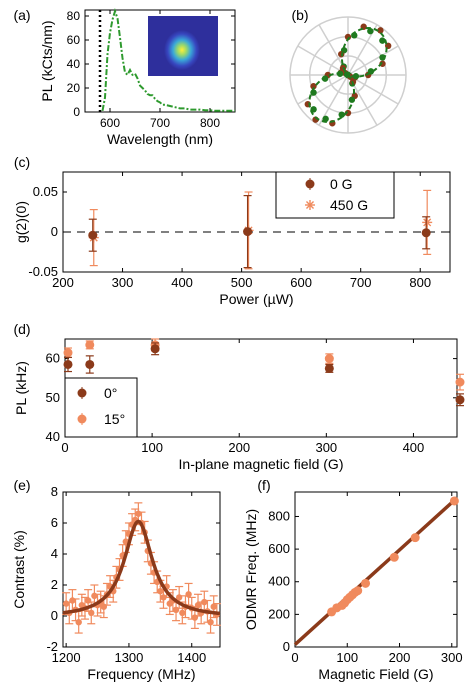 Image resolution: width=467 pixels, height=698 pixels. Describe the element at coordinates (128, 657) in the screenshot. I see `x-tick-label: 1300` at that location.